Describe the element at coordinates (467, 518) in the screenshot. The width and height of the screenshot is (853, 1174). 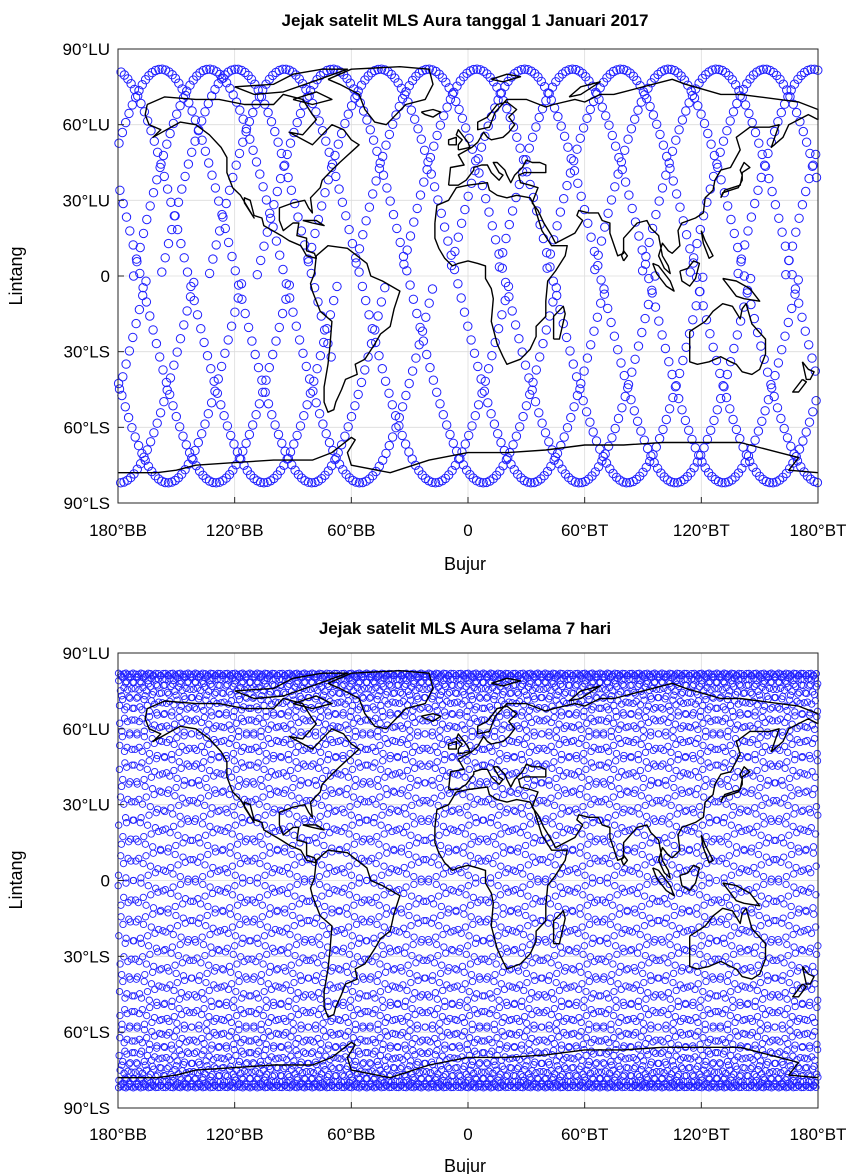
I see `x-tick-labels: 180°BB 120°BB 60°BB 0 60°BT 120°BT 180°BT` at that location.